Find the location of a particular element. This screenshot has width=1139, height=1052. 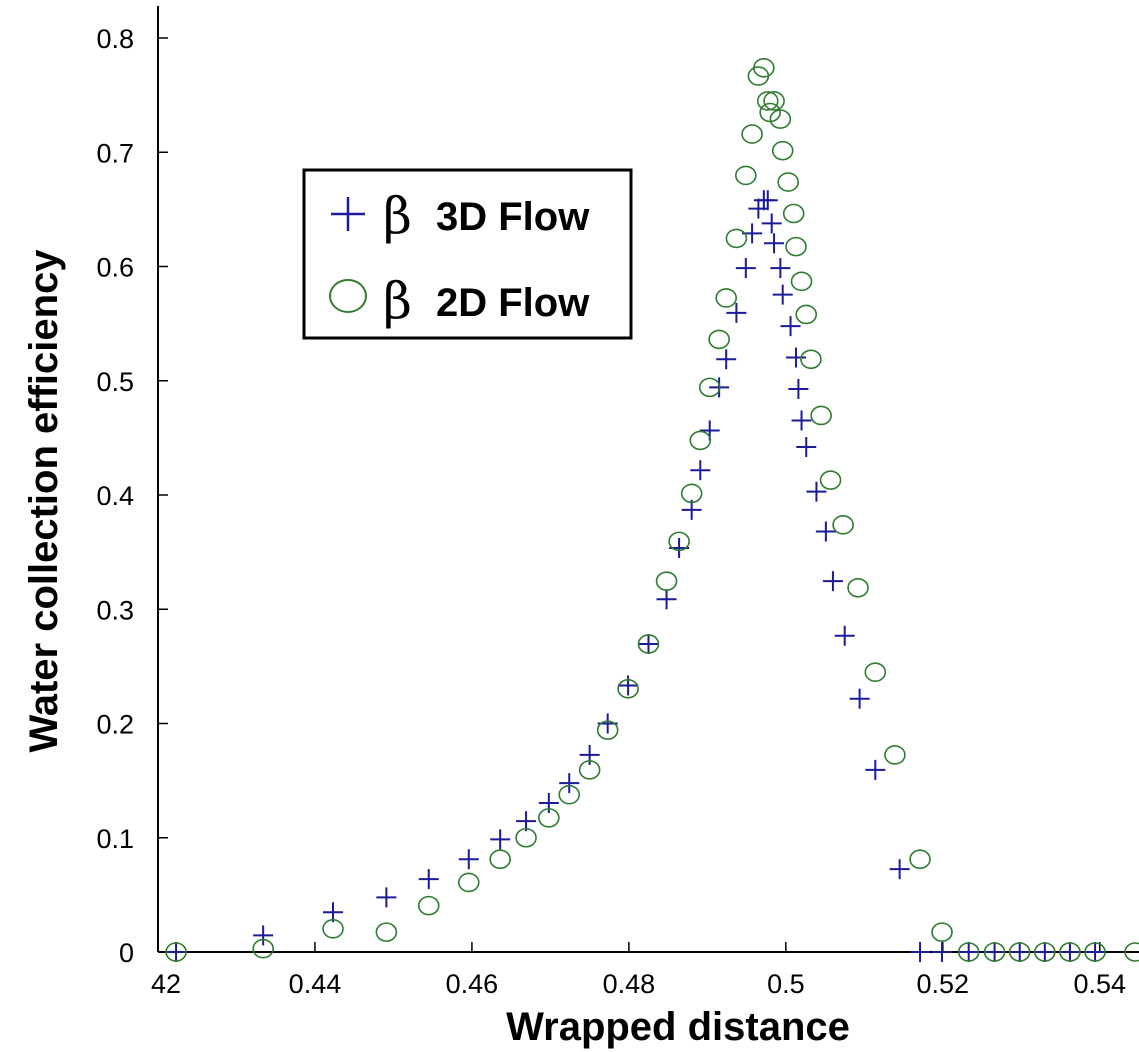

y-tick-label: 0.4 is located at coordinates (115, 496).